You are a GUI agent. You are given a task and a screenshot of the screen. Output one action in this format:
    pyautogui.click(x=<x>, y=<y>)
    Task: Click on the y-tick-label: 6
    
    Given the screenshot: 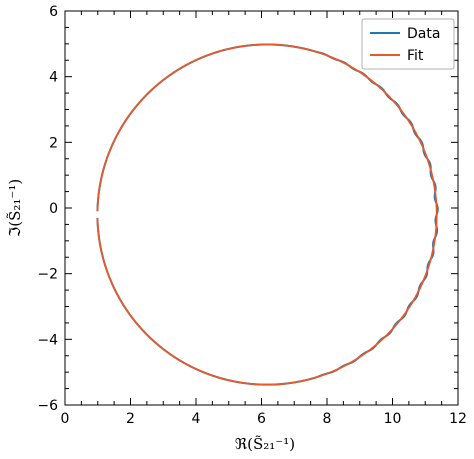 What is the action you would take?
    pyautogui.click(x=53, y=12)
    